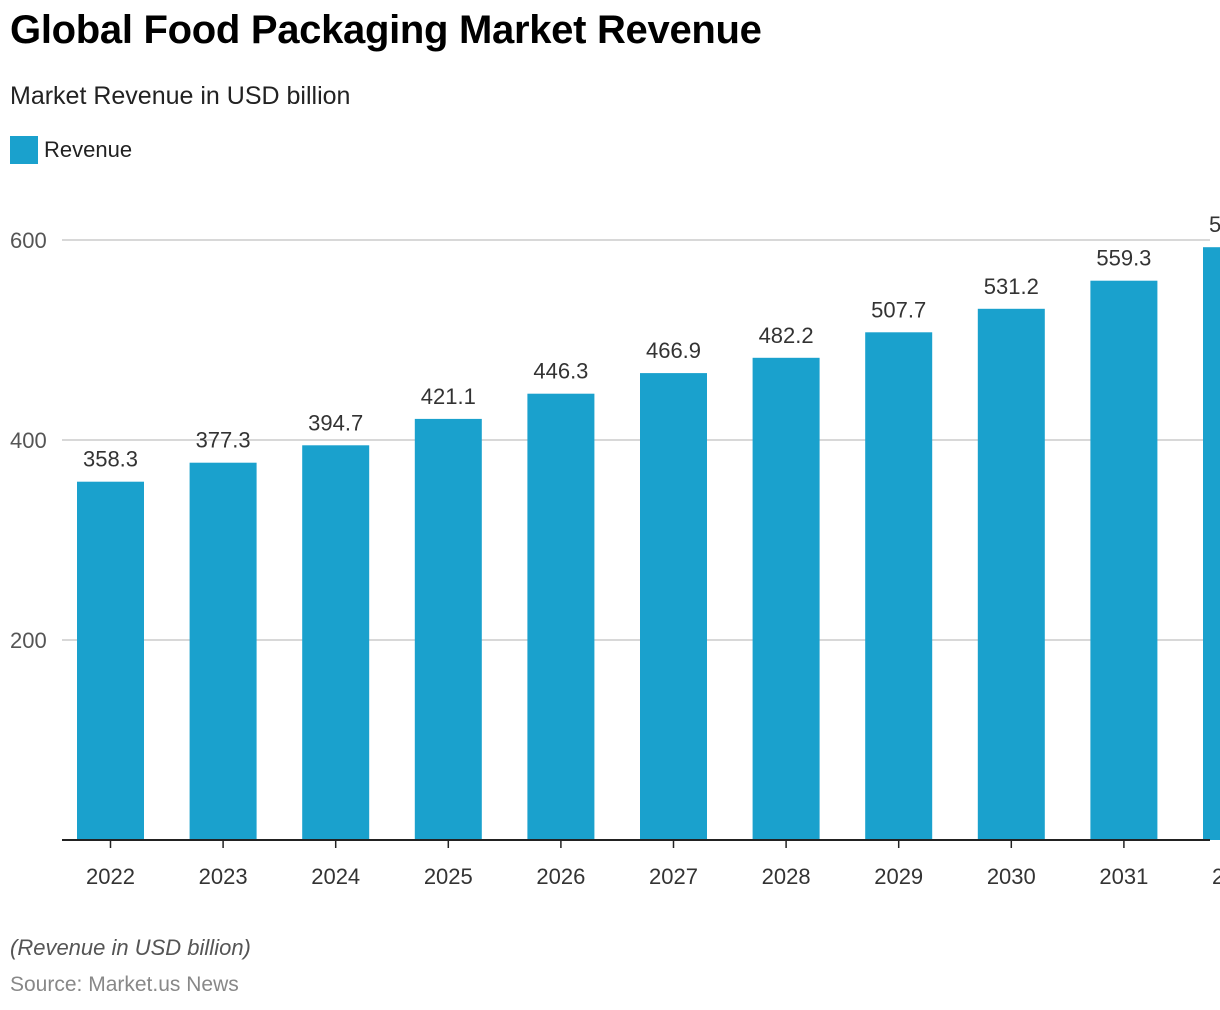  What do you see at coordinates (560, 371) in the screenshot?
I see `value-label: 446.3` at bounding box center [560, 371].